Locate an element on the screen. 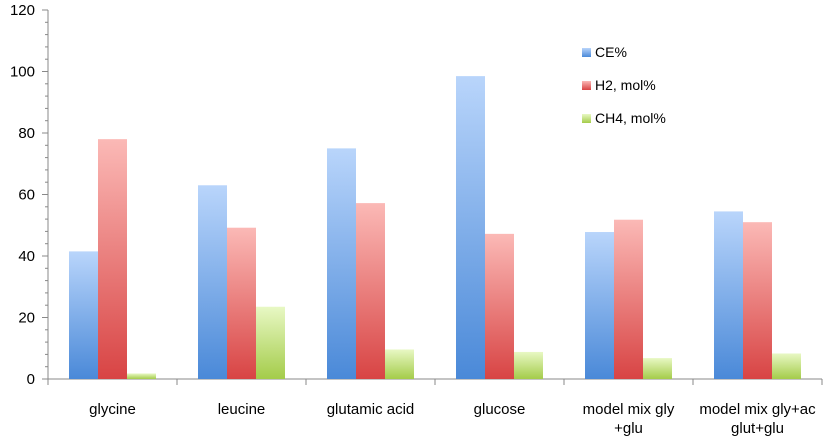 The height and width of the screenshot is (439, 830). legend-label: H2, mol% is located at coordinates (625, 85).